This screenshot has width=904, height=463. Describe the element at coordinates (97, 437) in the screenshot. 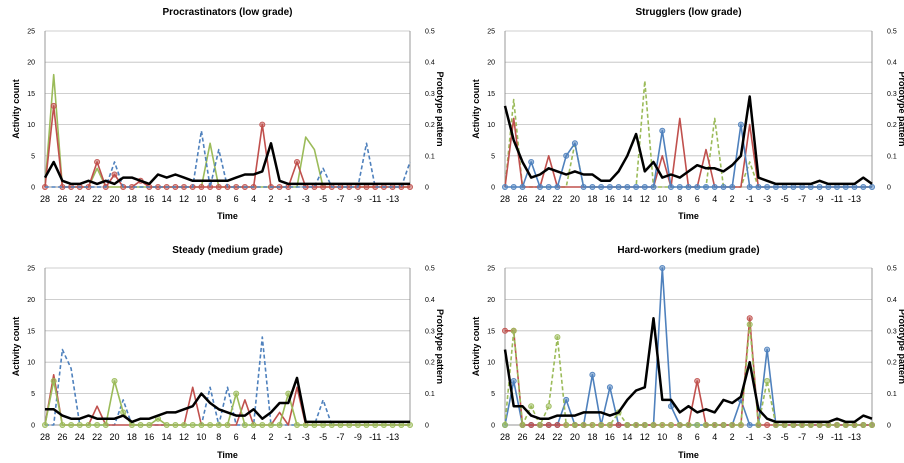

I see `x-tick-label: 22` at that location.